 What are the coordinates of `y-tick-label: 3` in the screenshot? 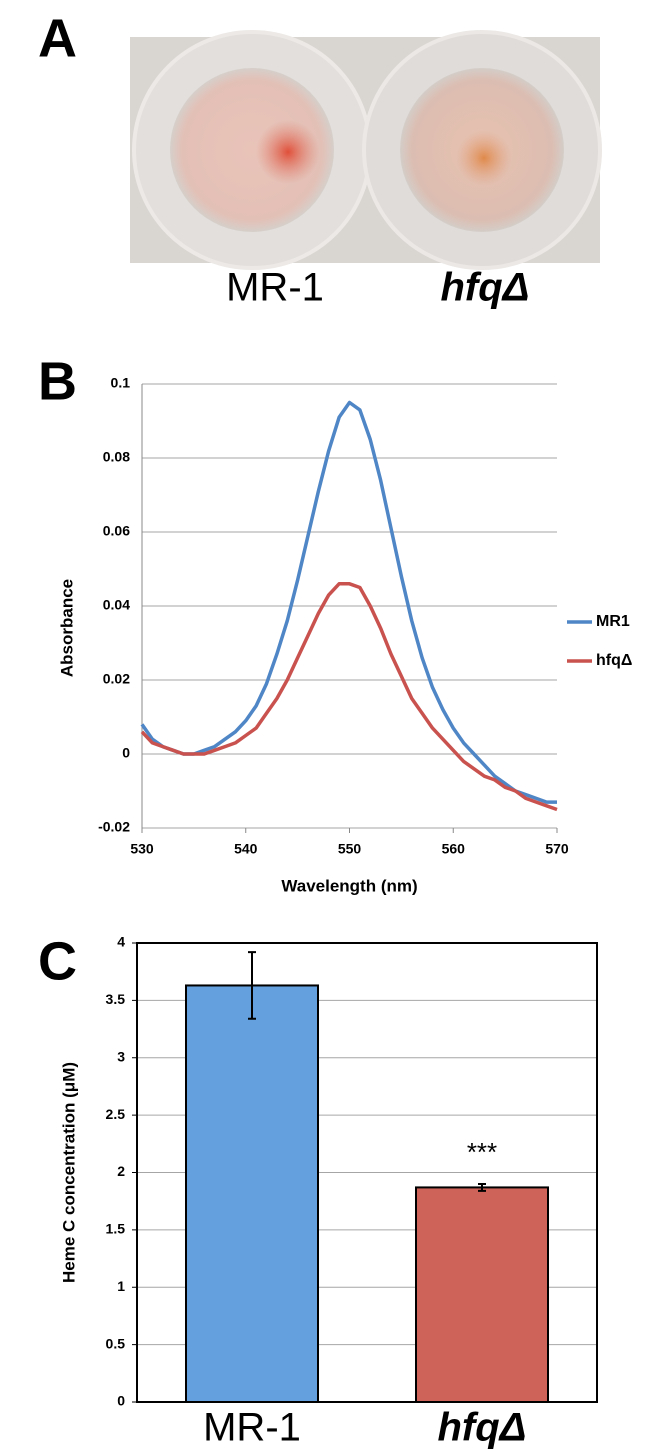 It's located at (121, 1056).